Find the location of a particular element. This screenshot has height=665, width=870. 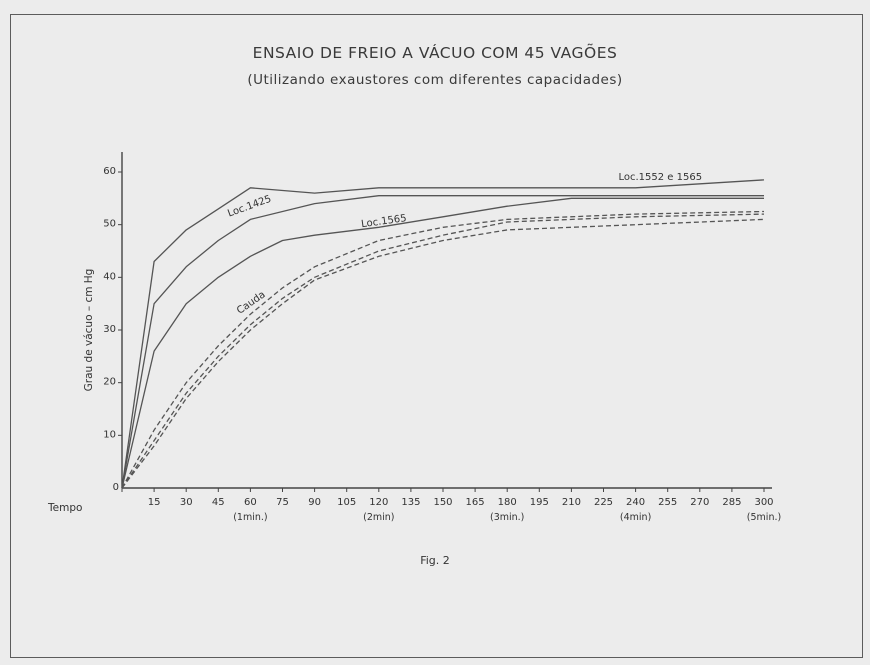

x-tick-label: 195 is located at coordinates (539, 502).